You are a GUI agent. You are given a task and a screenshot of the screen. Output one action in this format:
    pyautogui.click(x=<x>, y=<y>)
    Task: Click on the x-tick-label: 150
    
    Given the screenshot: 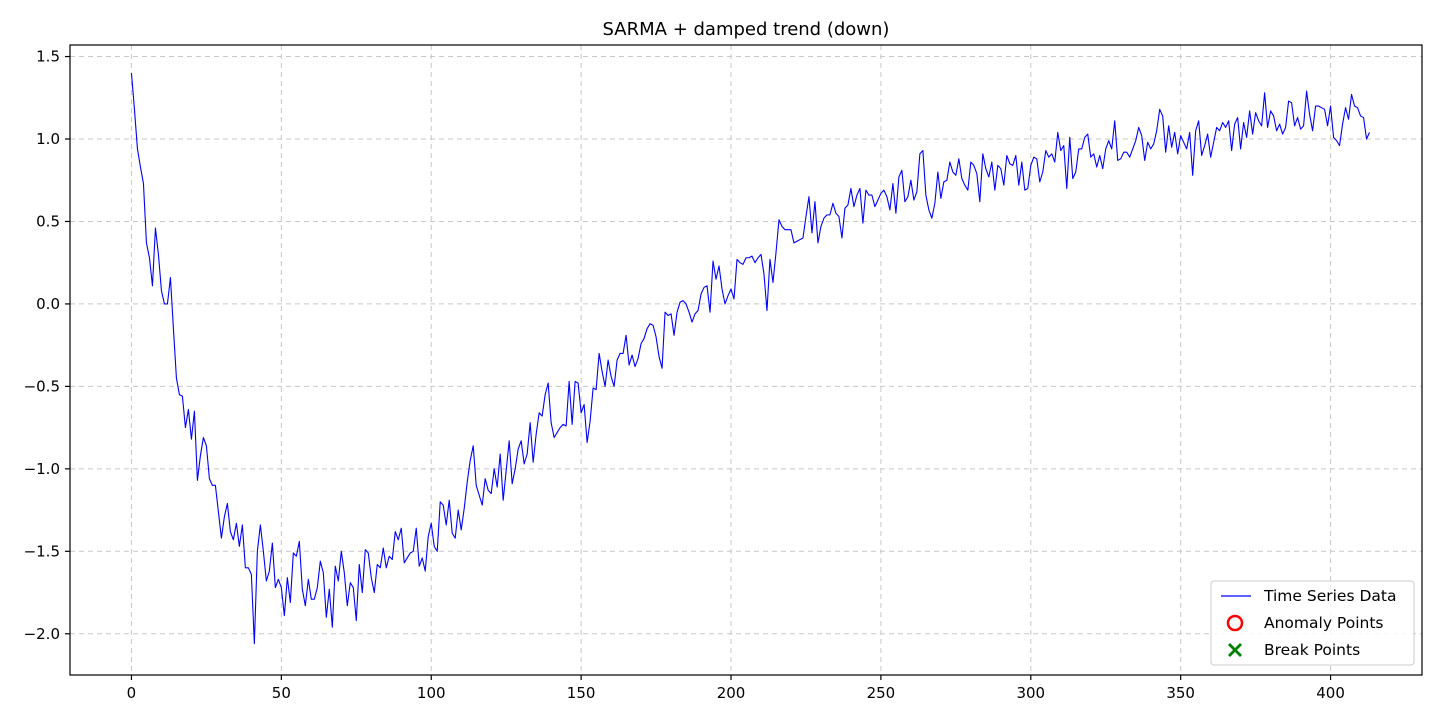 What is the action you would take?
    pyautogui.click(x=581, y=693)
    